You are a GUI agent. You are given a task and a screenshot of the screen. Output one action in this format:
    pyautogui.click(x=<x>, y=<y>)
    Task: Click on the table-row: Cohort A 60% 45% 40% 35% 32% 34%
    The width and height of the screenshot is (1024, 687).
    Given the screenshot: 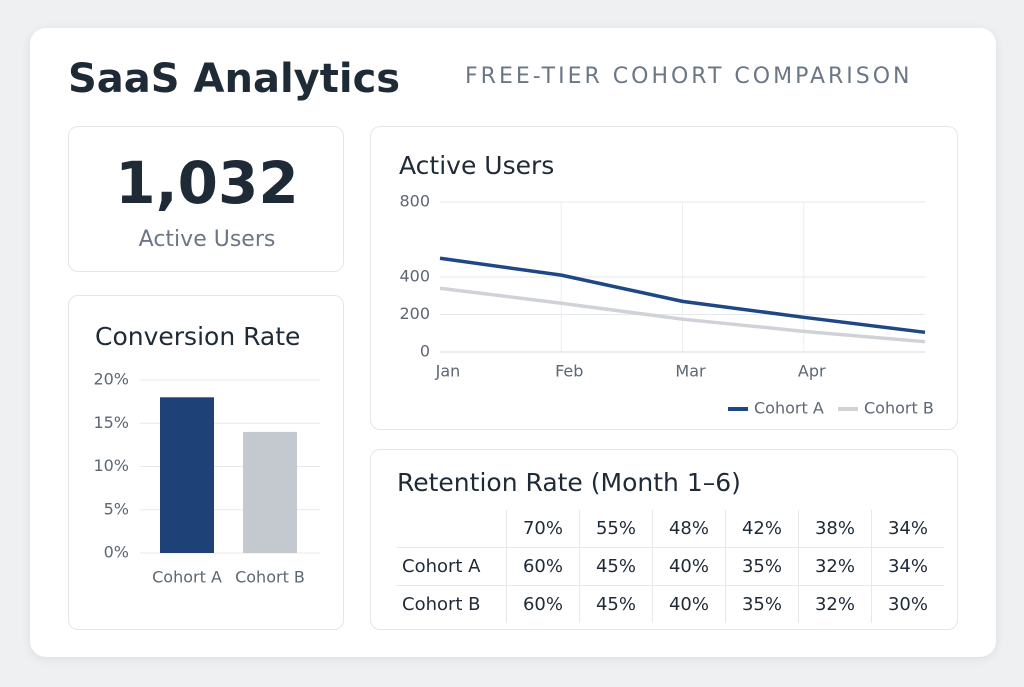 What is the action you would take?
    pyautogui.click(x=670, y=566)
    